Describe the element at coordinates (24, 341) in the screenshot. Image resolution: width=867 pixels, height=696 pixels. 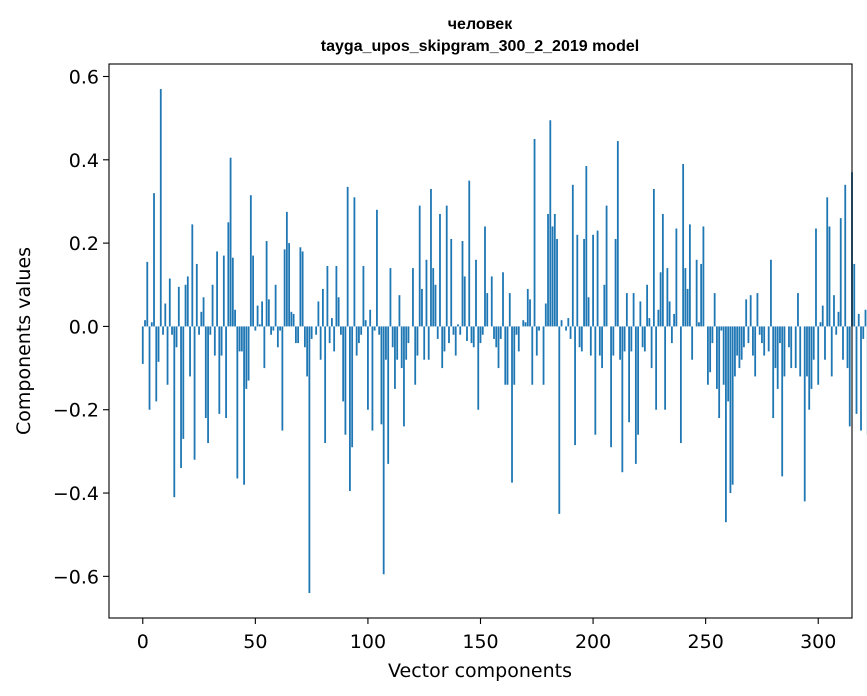
I see `y-axis-label: Components values` at that location.